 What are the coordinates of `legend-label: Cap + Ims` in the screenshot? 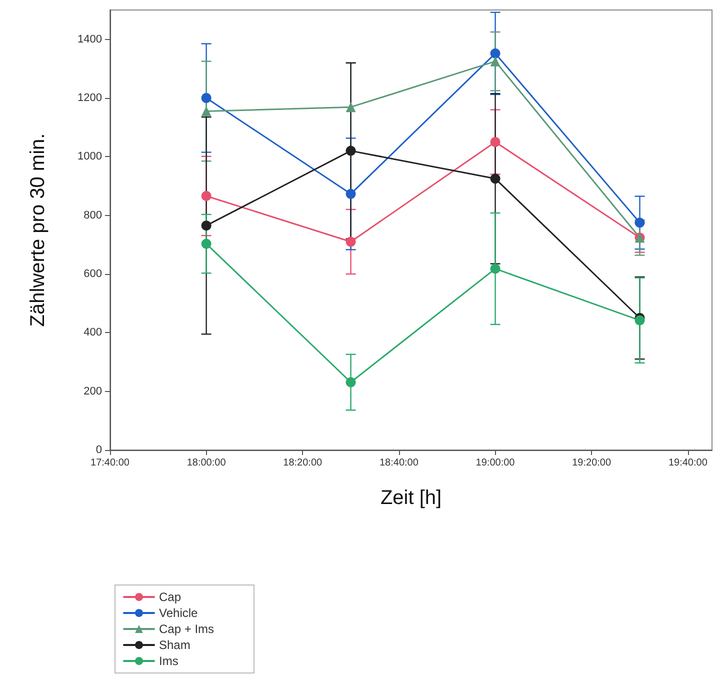 It's located at (186, 629).